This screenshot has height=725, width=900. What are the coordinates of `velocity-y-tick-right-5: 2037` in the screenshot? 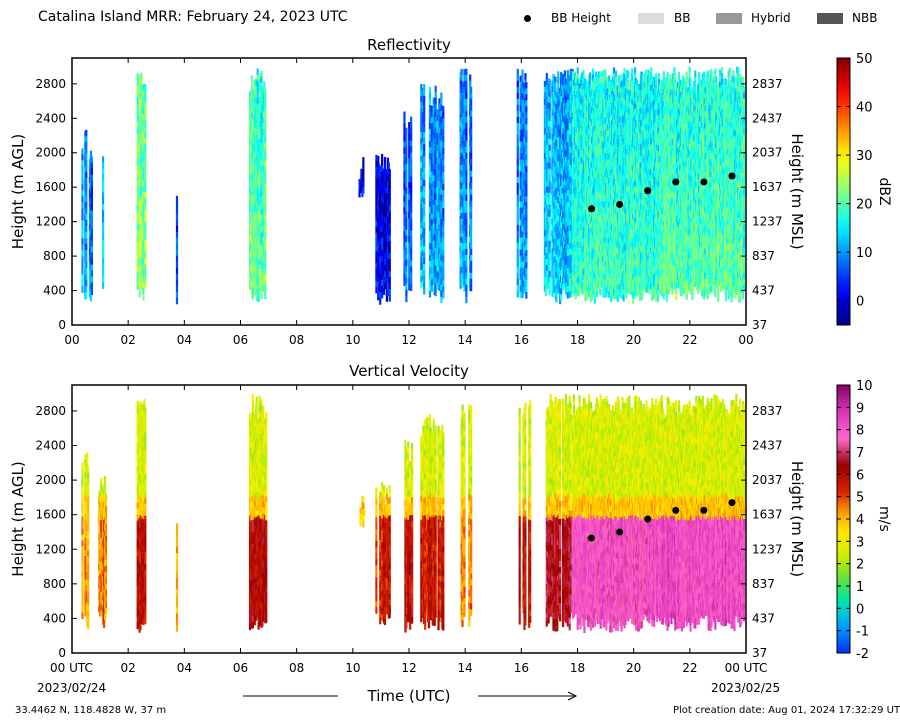 It's located at (767, 480).